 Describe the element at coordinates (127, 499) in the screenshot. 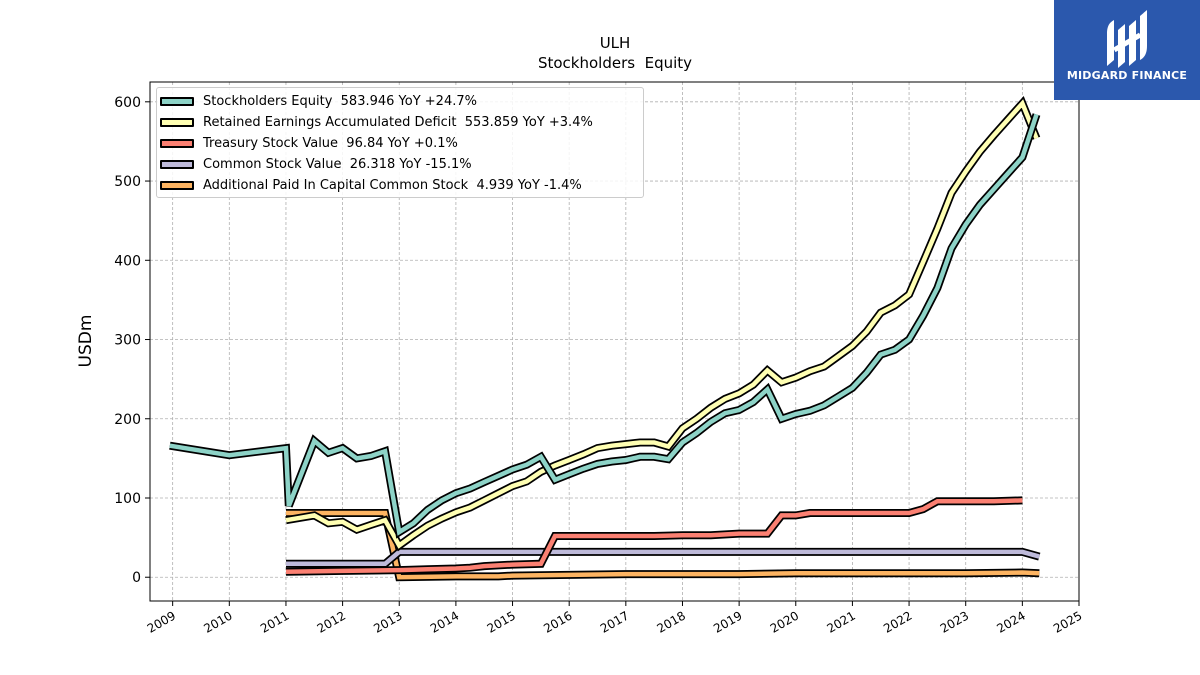

I see `y-tick-label: 100` at that location.